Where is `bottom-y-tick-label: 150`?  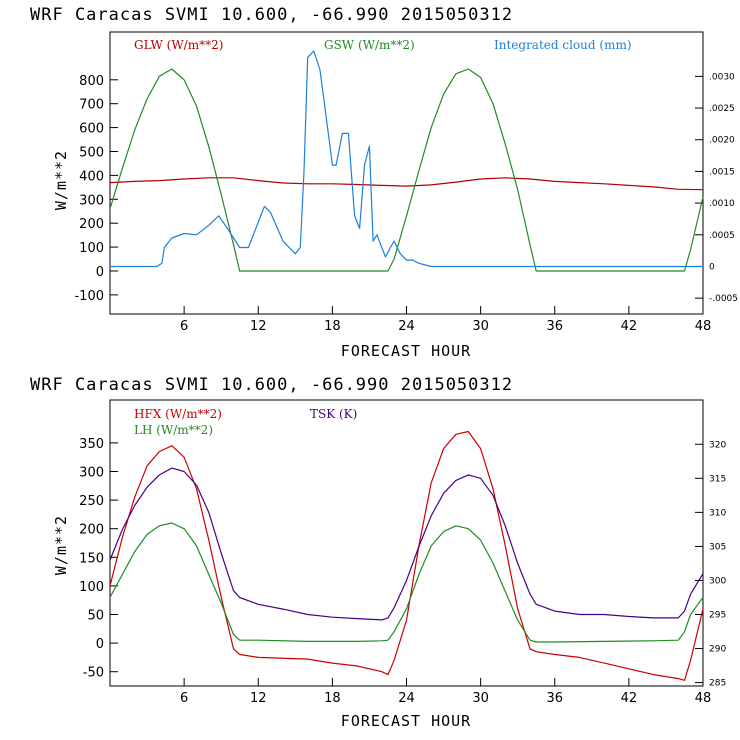 bottom-y-tick-label: 150 is located at coordinates (91, 558).